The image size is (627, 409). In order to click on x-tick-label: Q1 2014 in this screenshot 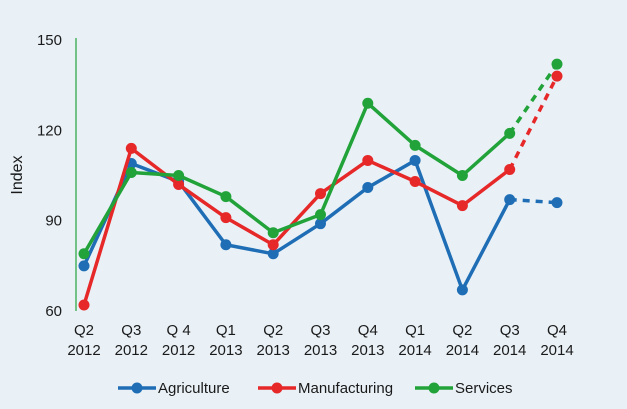, I will do `click(414, 340)`.